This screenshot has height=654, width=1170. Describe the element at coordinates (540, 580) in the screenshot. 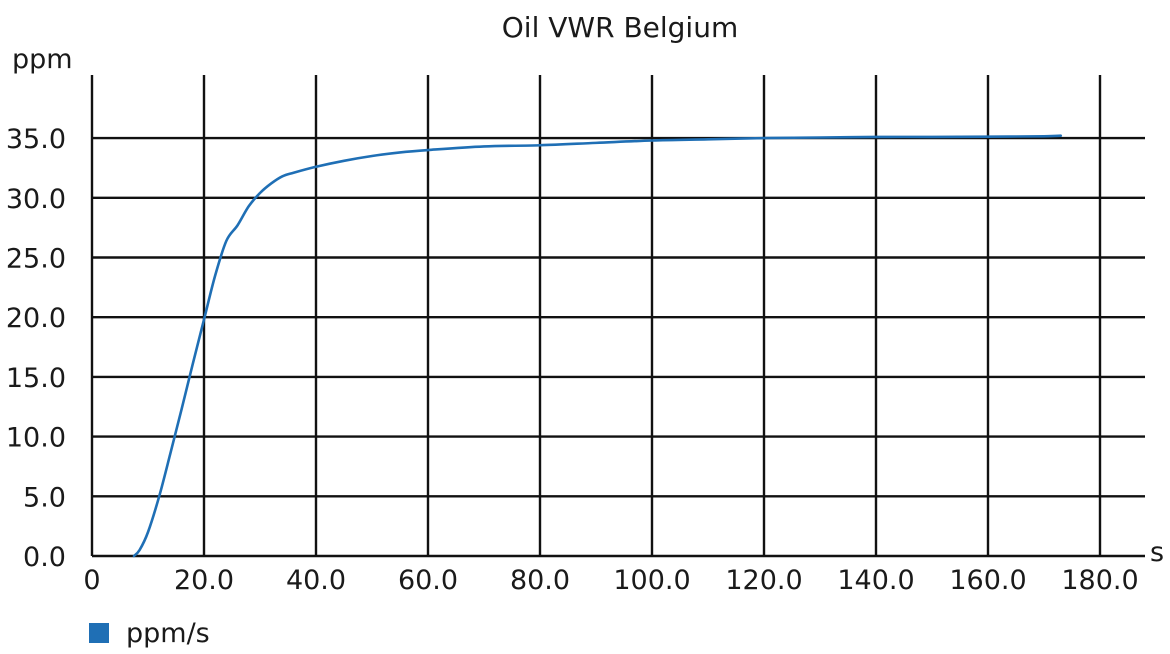

I see `x-tick-label: 80.0` at that location.